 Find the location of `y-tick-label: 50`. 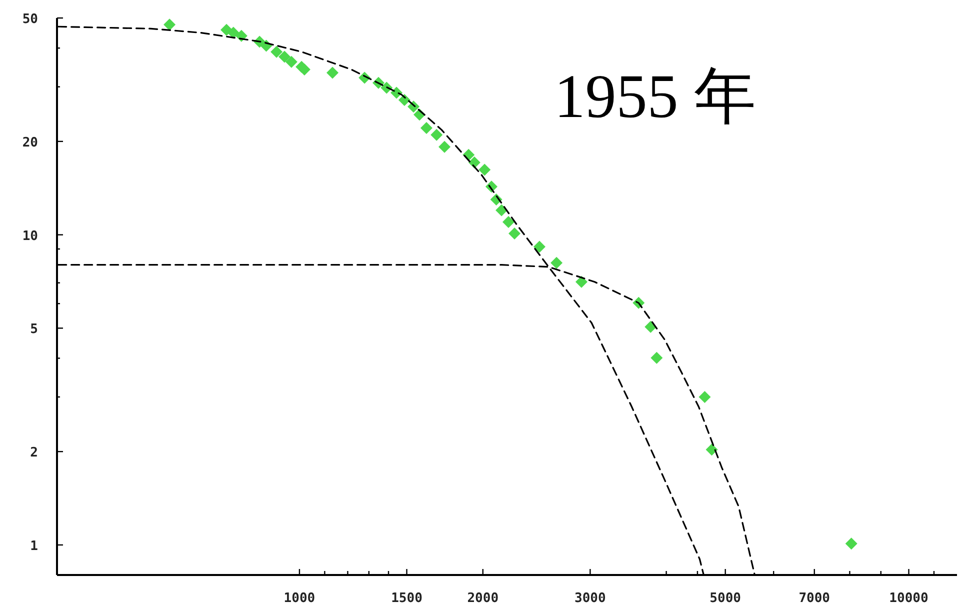

y-tick-label: 50 is located at coordinates (30, 19).